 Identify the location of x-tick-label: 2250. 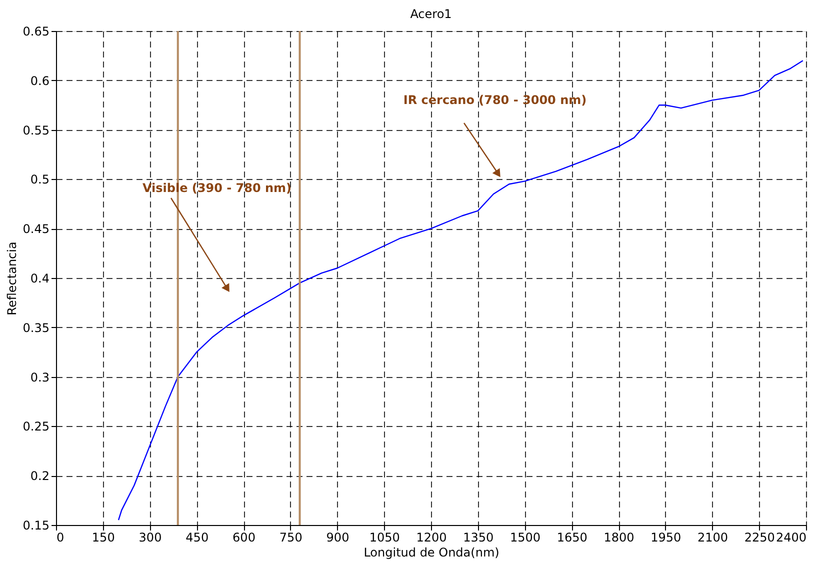
(759, 537).